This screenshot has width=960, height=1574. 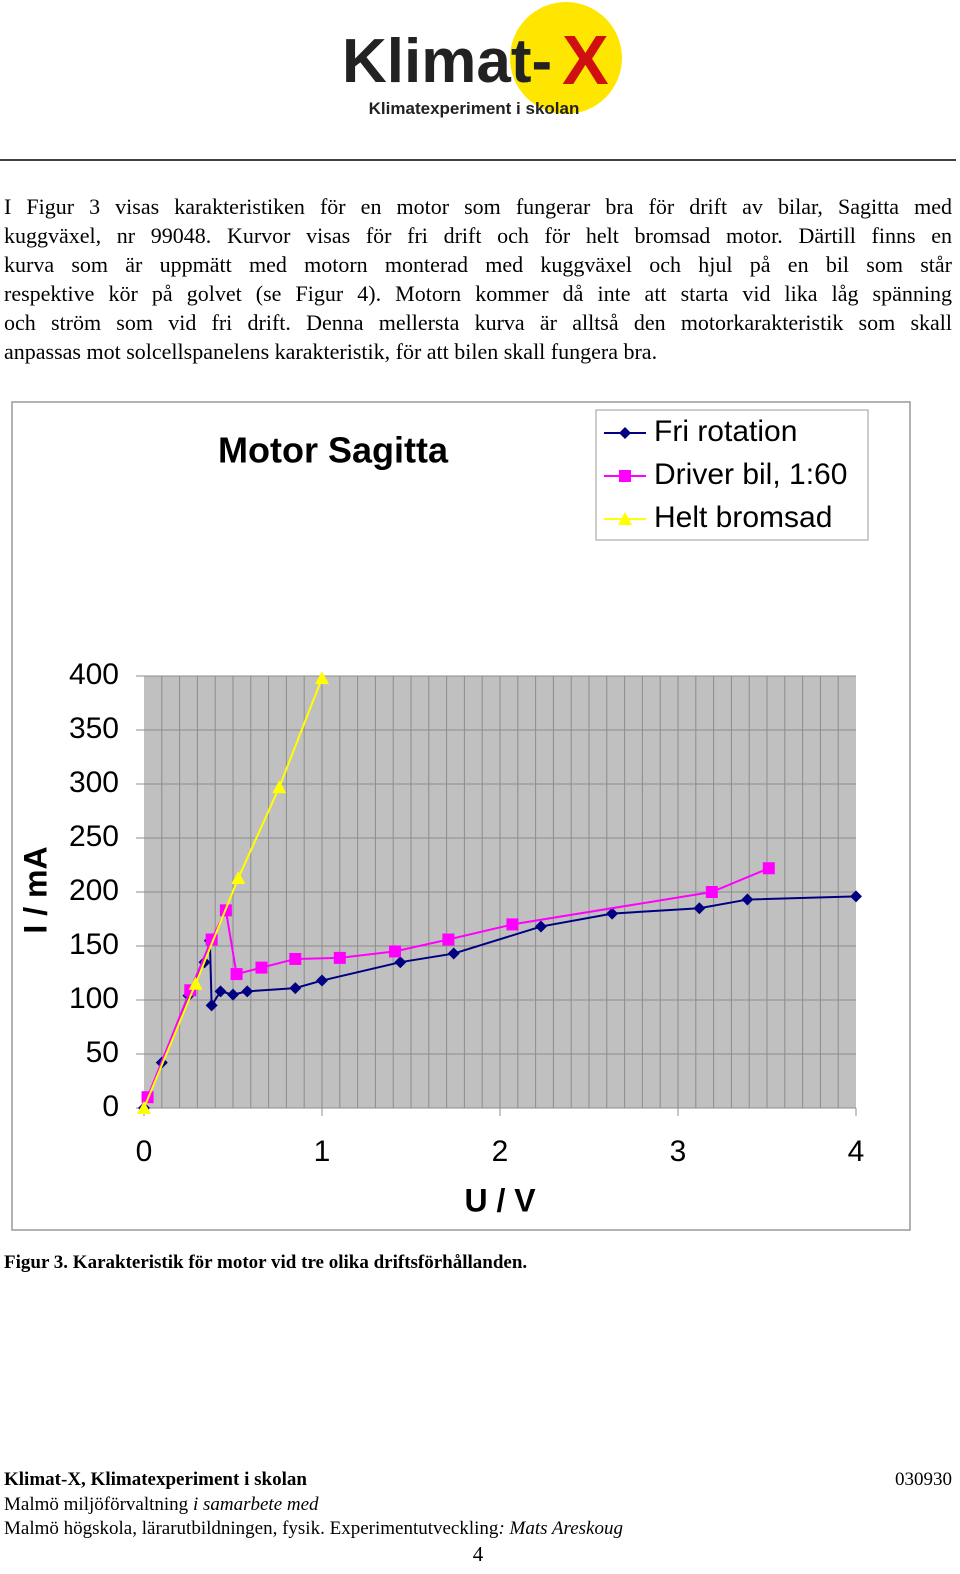 I want to click on y-tick-label: 50, so click(x=102, y=1052).